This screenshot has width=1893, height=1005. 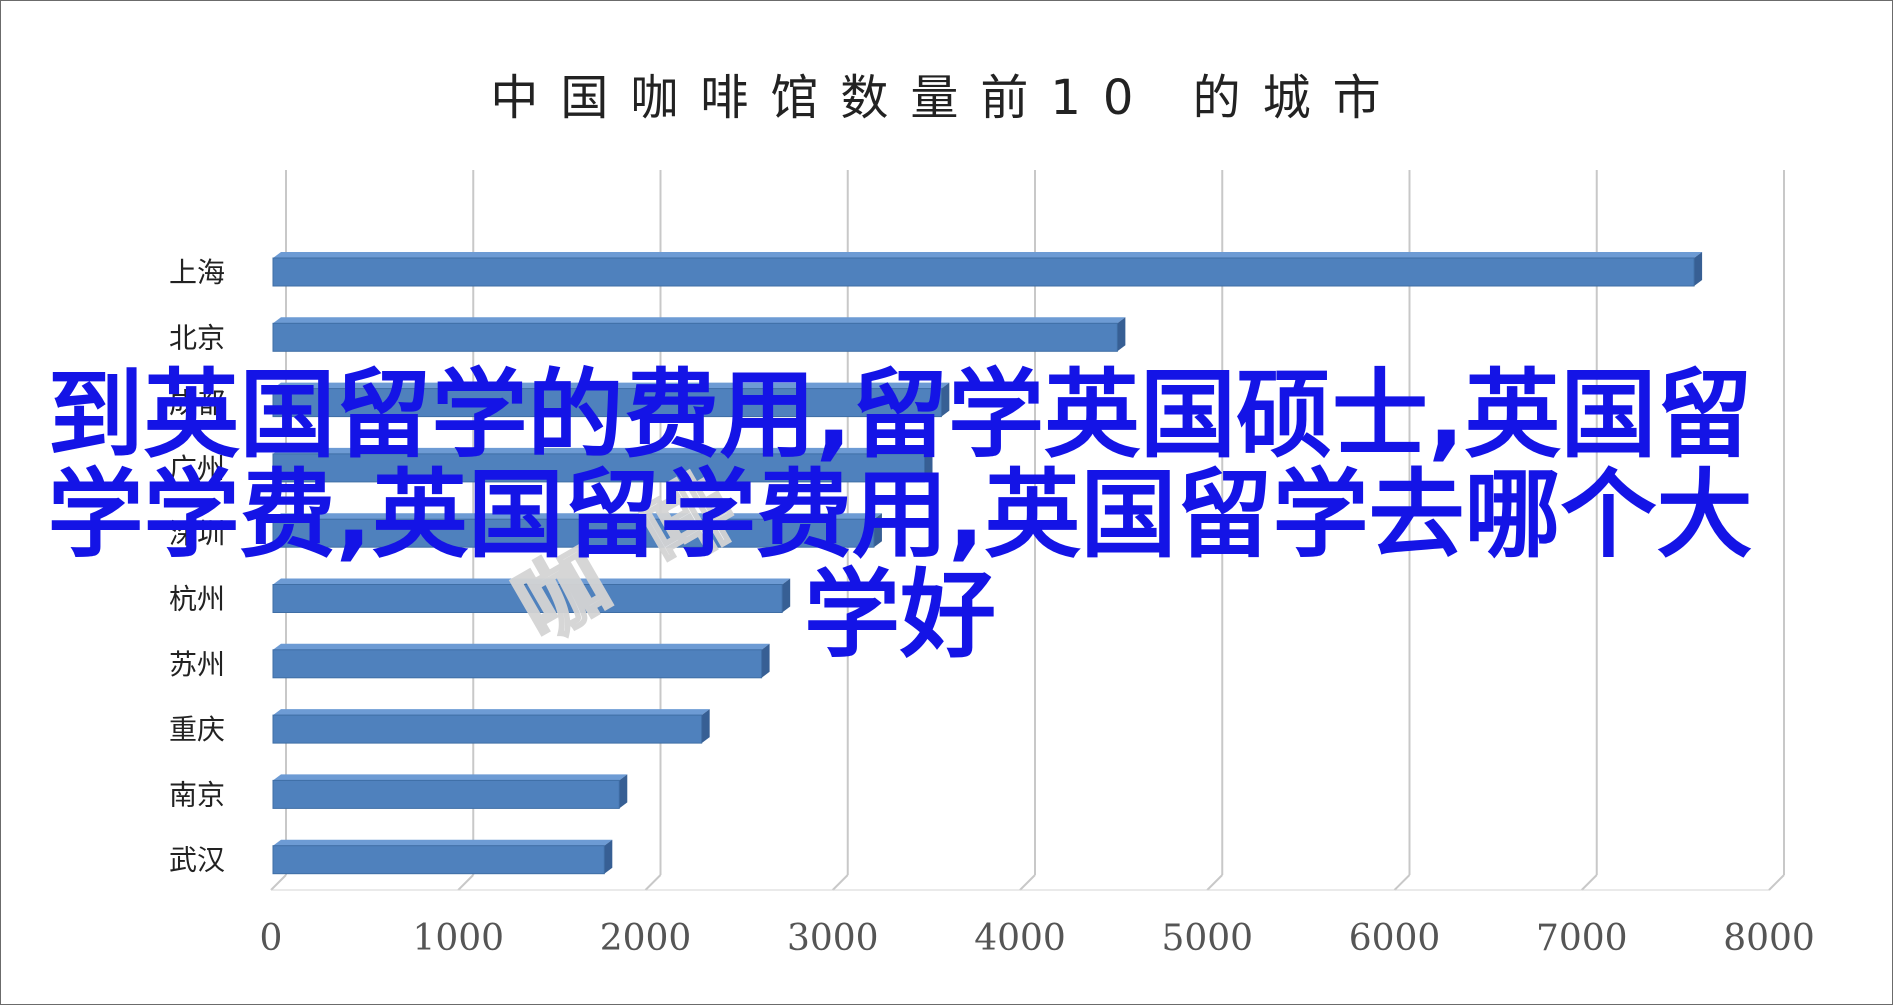 I want to click on x-tick-label: 4000, so click(x=1020, y=938).